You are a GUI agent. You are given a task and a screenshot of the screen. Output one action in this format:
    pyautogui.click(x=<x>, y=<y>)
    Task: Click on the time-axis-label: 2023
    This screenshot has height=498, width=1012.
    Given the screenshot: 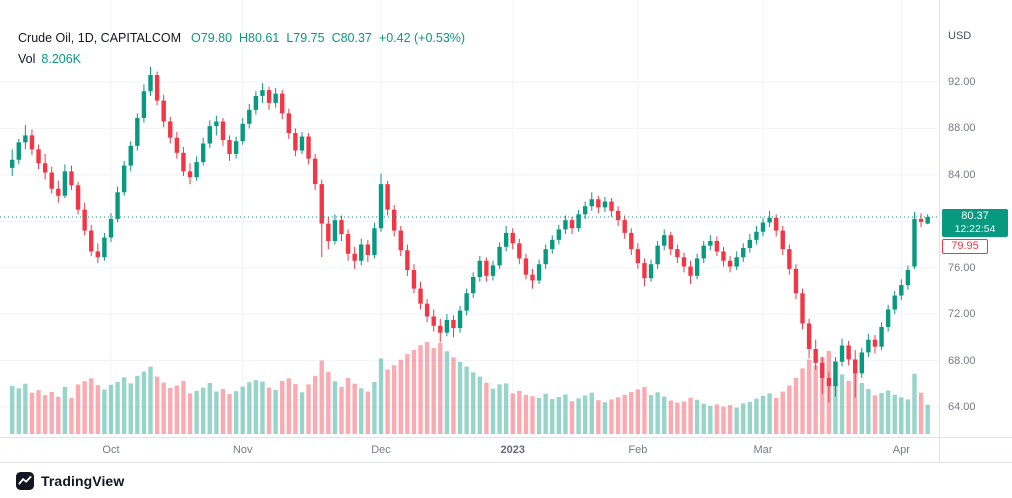 What is the action you would take?
    pyautogui.click(x=512, y=450)
    